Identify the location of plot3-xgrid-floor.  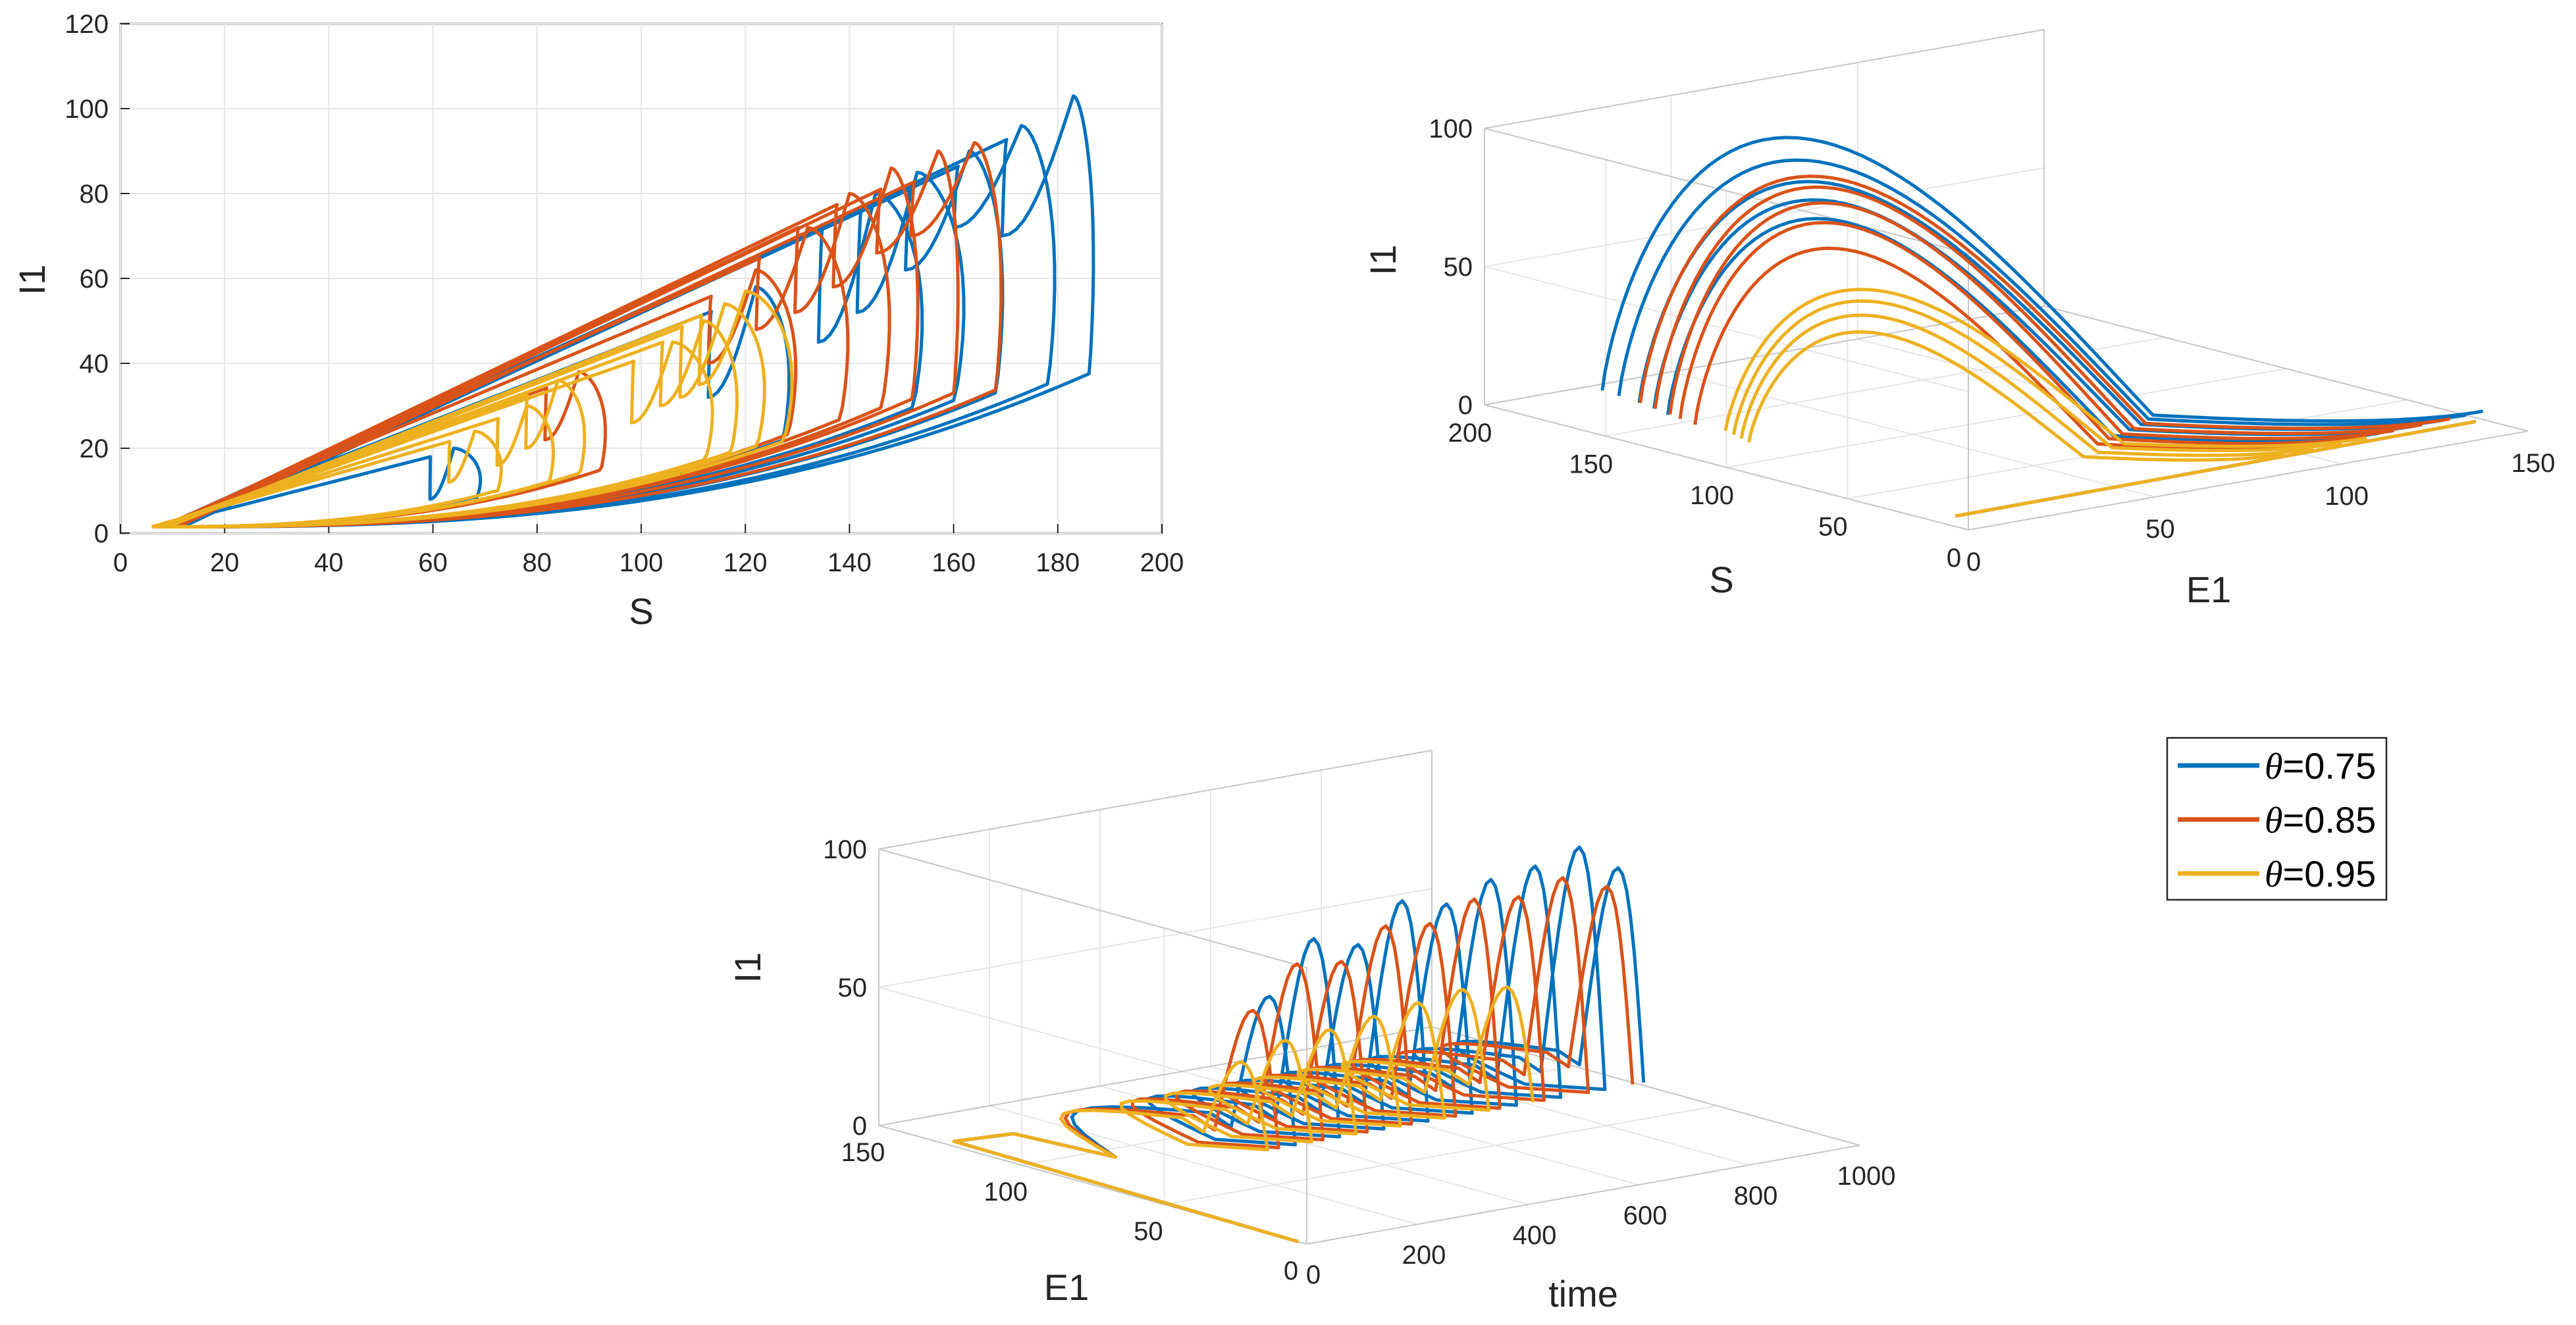
(1203, 1165).